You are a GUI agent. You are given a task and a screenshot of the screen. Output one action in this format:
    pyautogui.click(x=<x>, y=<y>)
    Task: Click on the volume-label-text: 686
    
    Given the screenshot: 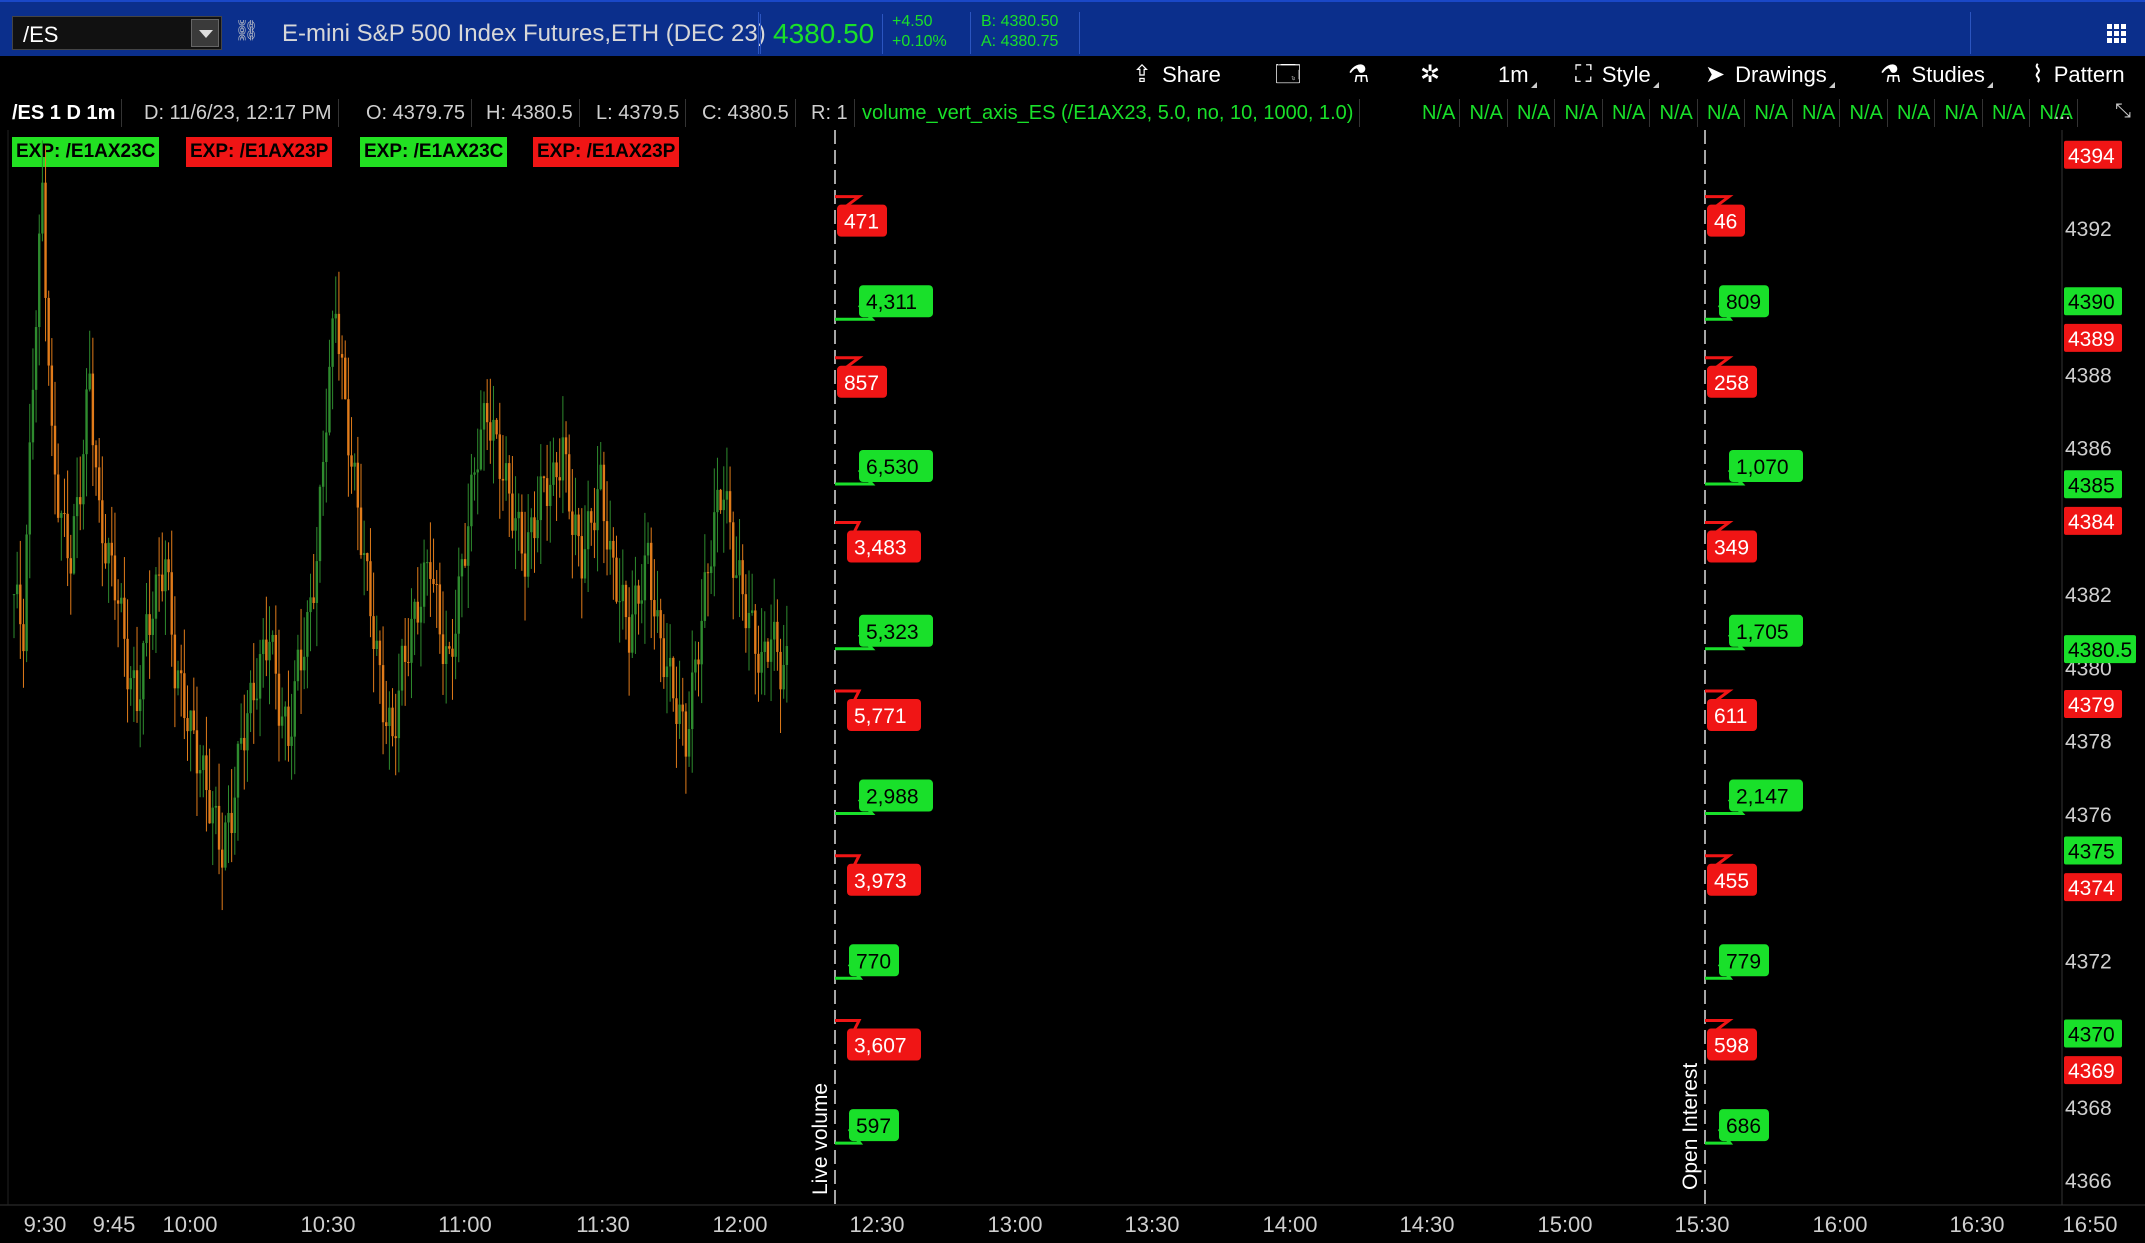 What is the action you would take?
    pyautogui.click(x=1743, y=1126)
    